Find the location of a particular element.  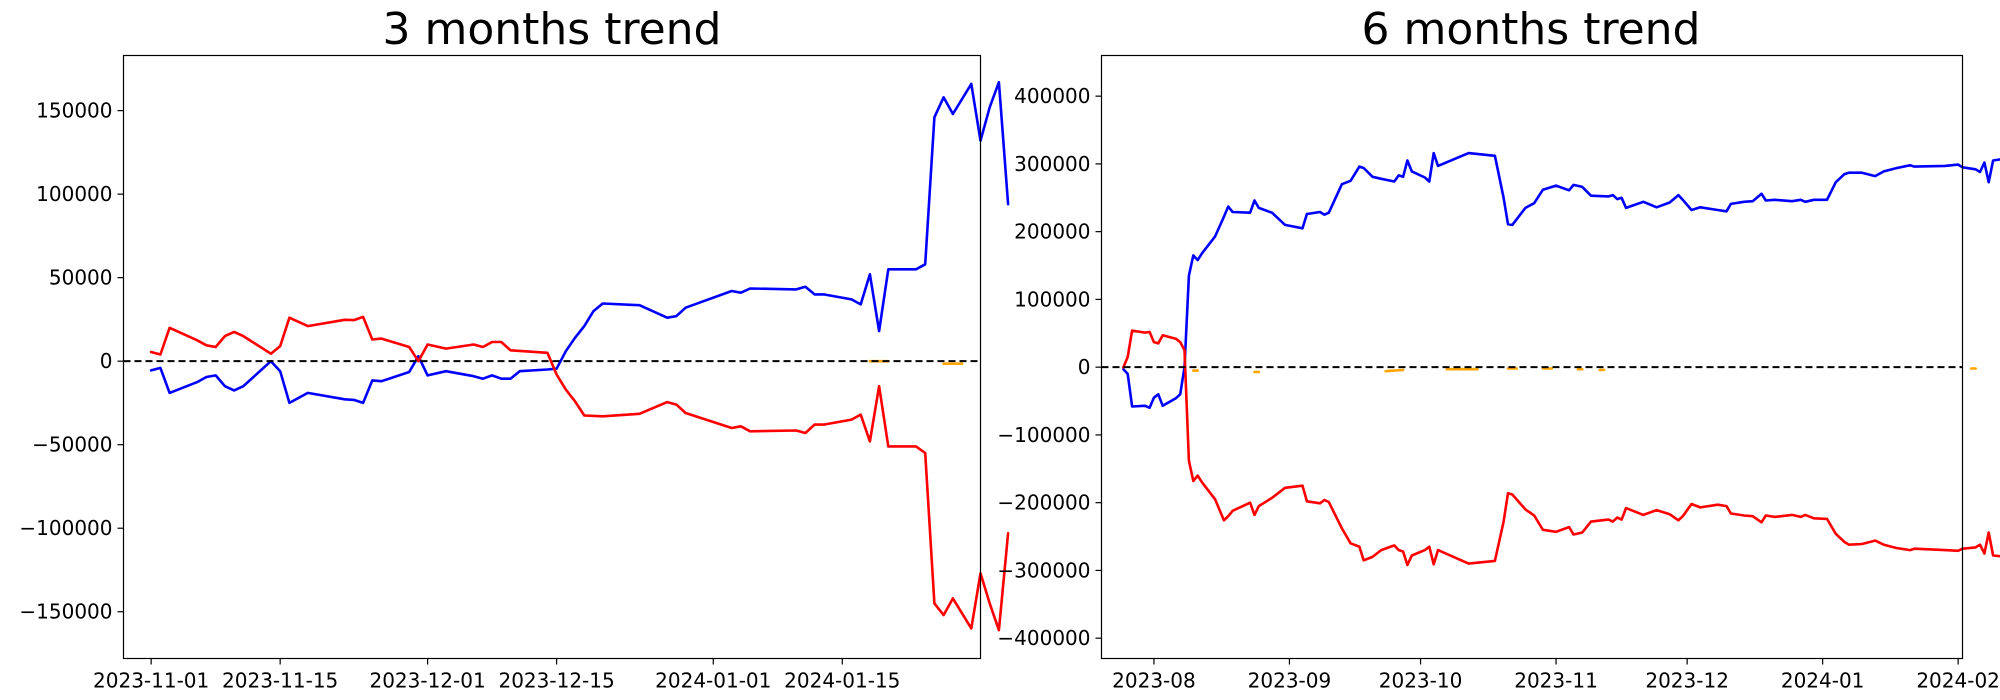

y-tick-label: 50000 is located at coordinates (81, 278).